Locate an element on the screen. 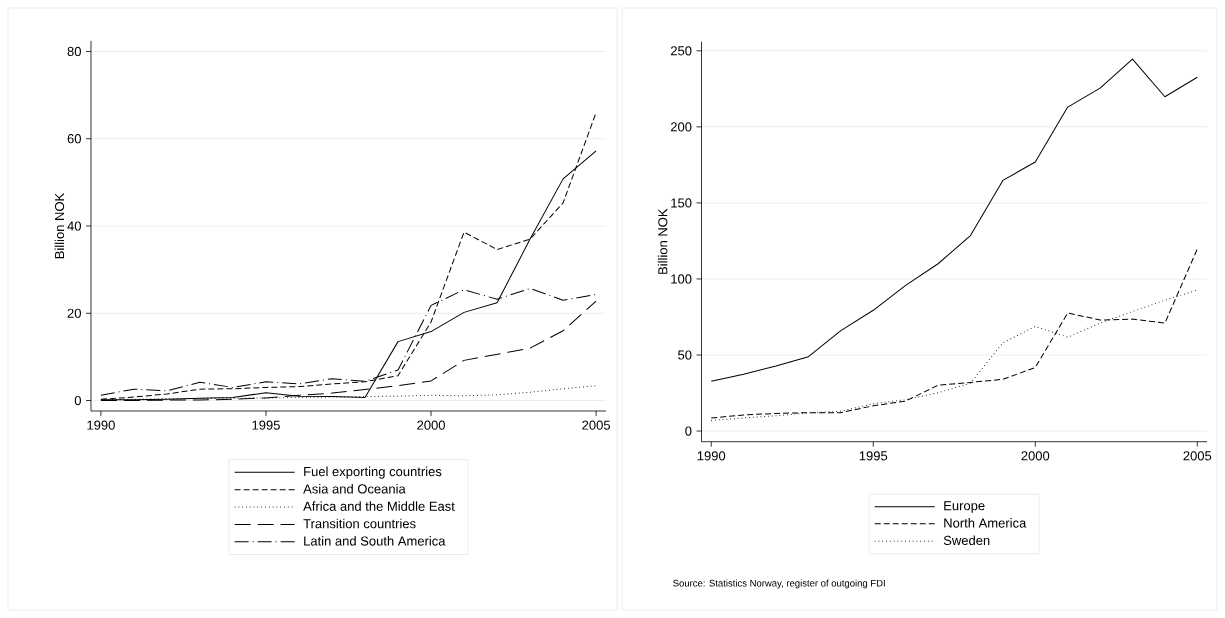  y-tick-label: 20 is located at coordinates (74, 313).